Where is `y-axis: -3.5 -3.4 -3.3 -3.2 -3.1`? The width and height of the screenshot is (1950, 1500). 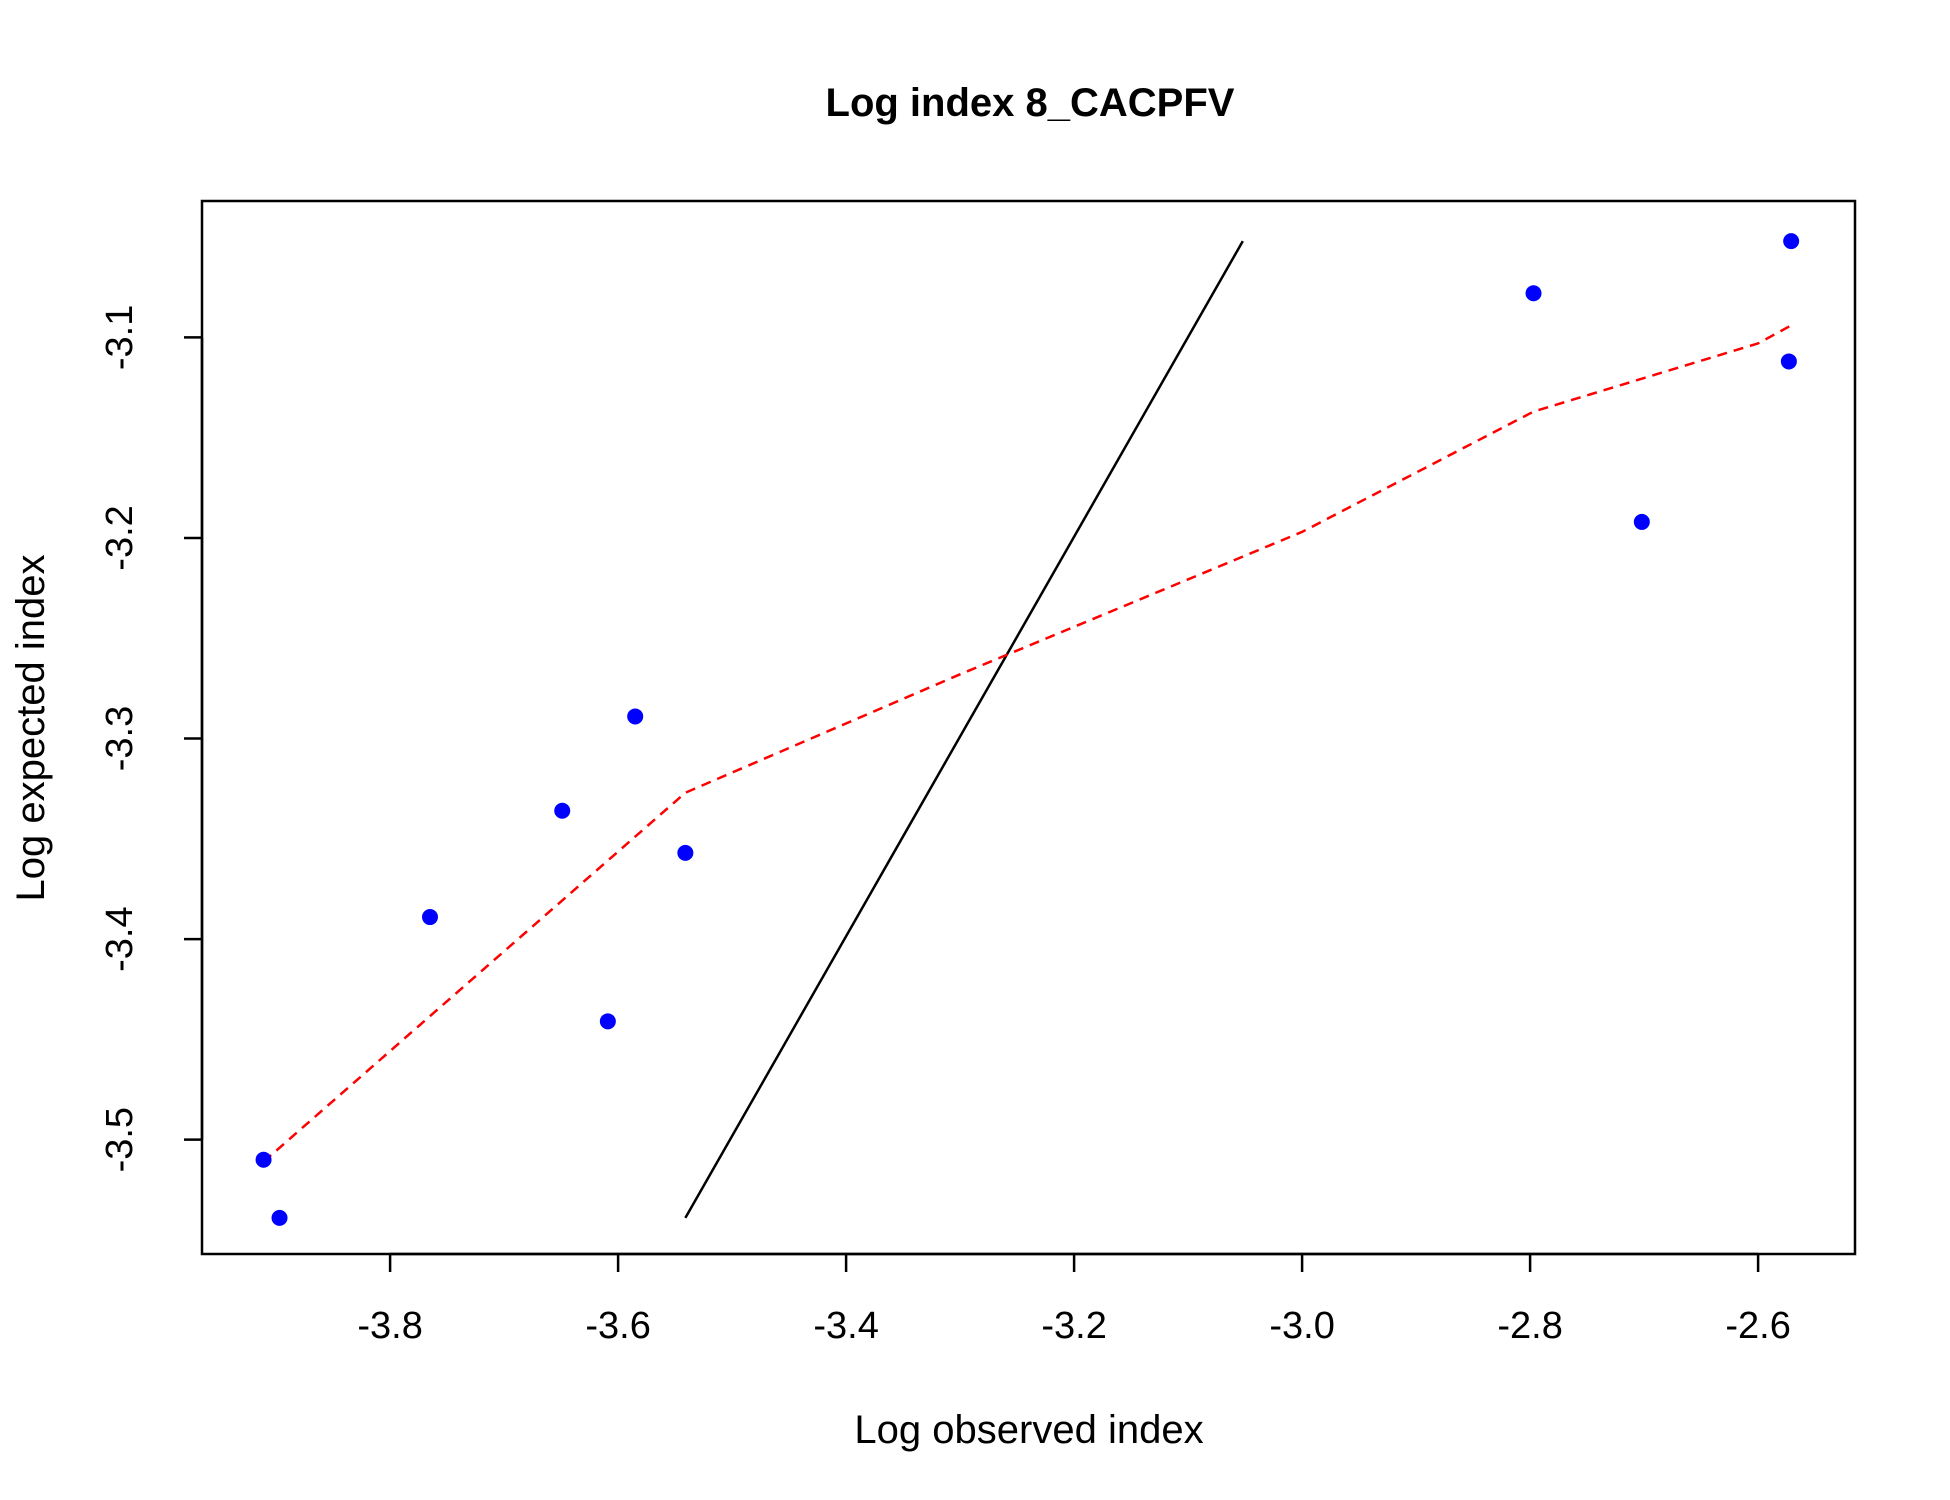 y-axis: -3.5 -3.4 -3.3 -3.2 -3.1 is located at coordinates (151, 738).